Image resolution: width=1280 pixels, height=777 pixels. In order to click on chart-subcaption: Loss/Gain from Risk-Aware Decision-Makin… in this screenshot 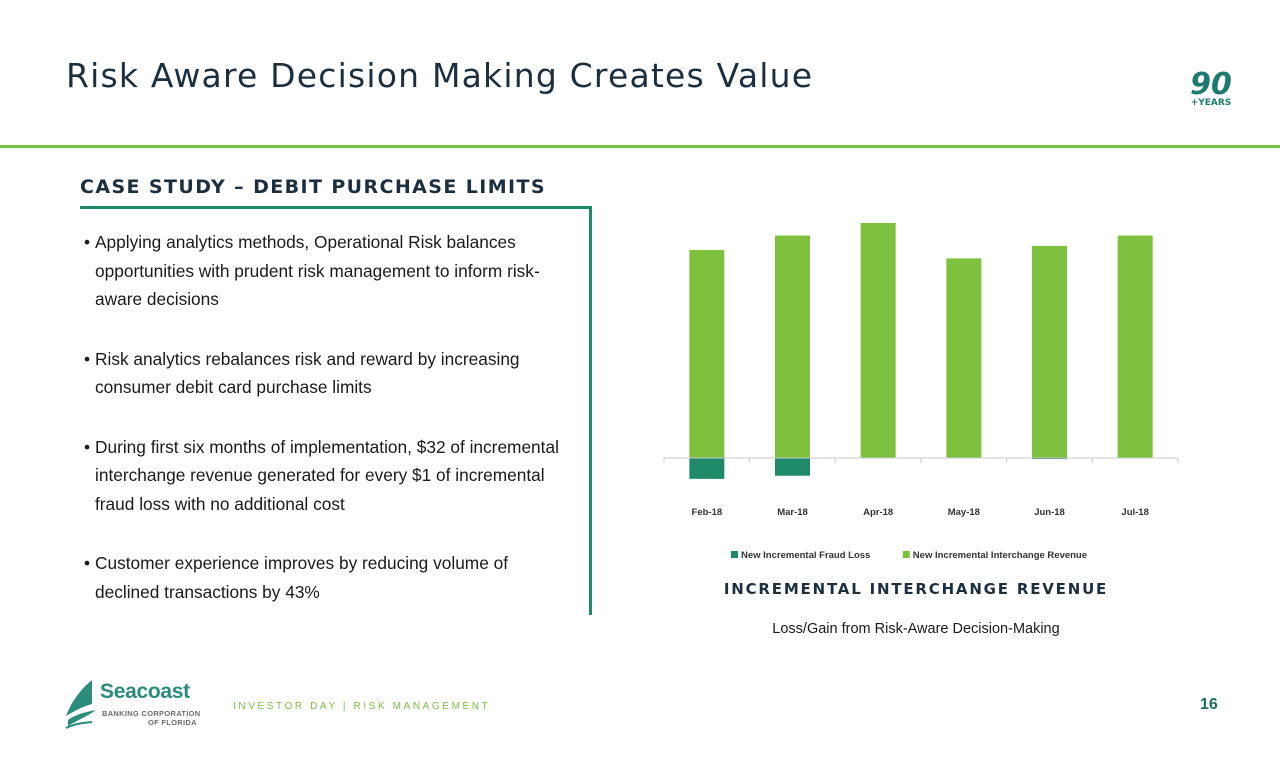, I will do `click(916, 629)`.